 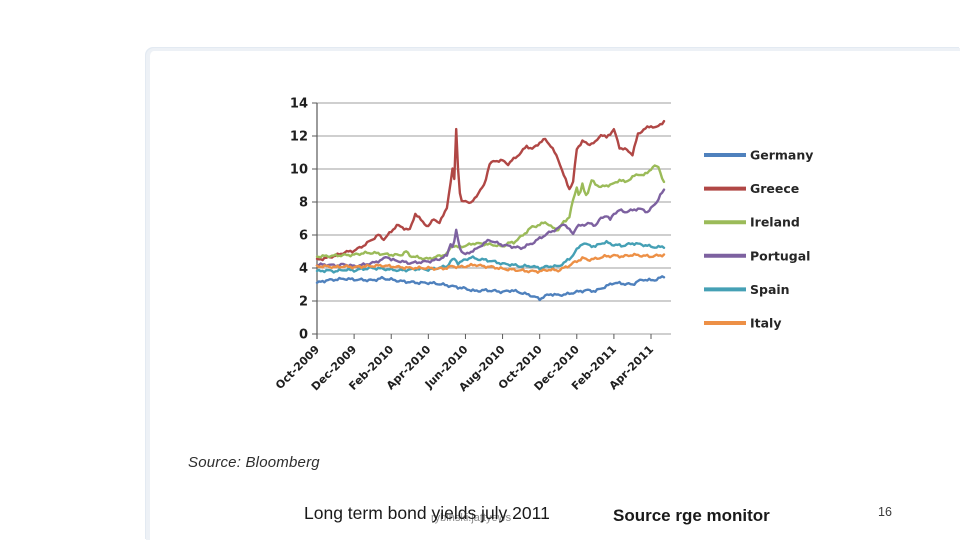 I want to click on caption-title: Long term bond yields july 2011, so click(x=427, y=513).